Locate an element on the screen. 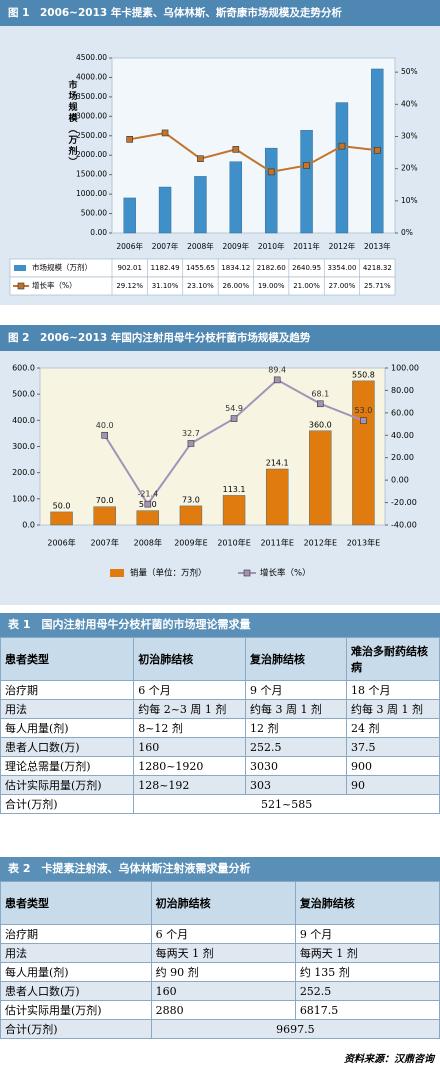  table-cell: 9 个月 is located at coordinates (295, 690).